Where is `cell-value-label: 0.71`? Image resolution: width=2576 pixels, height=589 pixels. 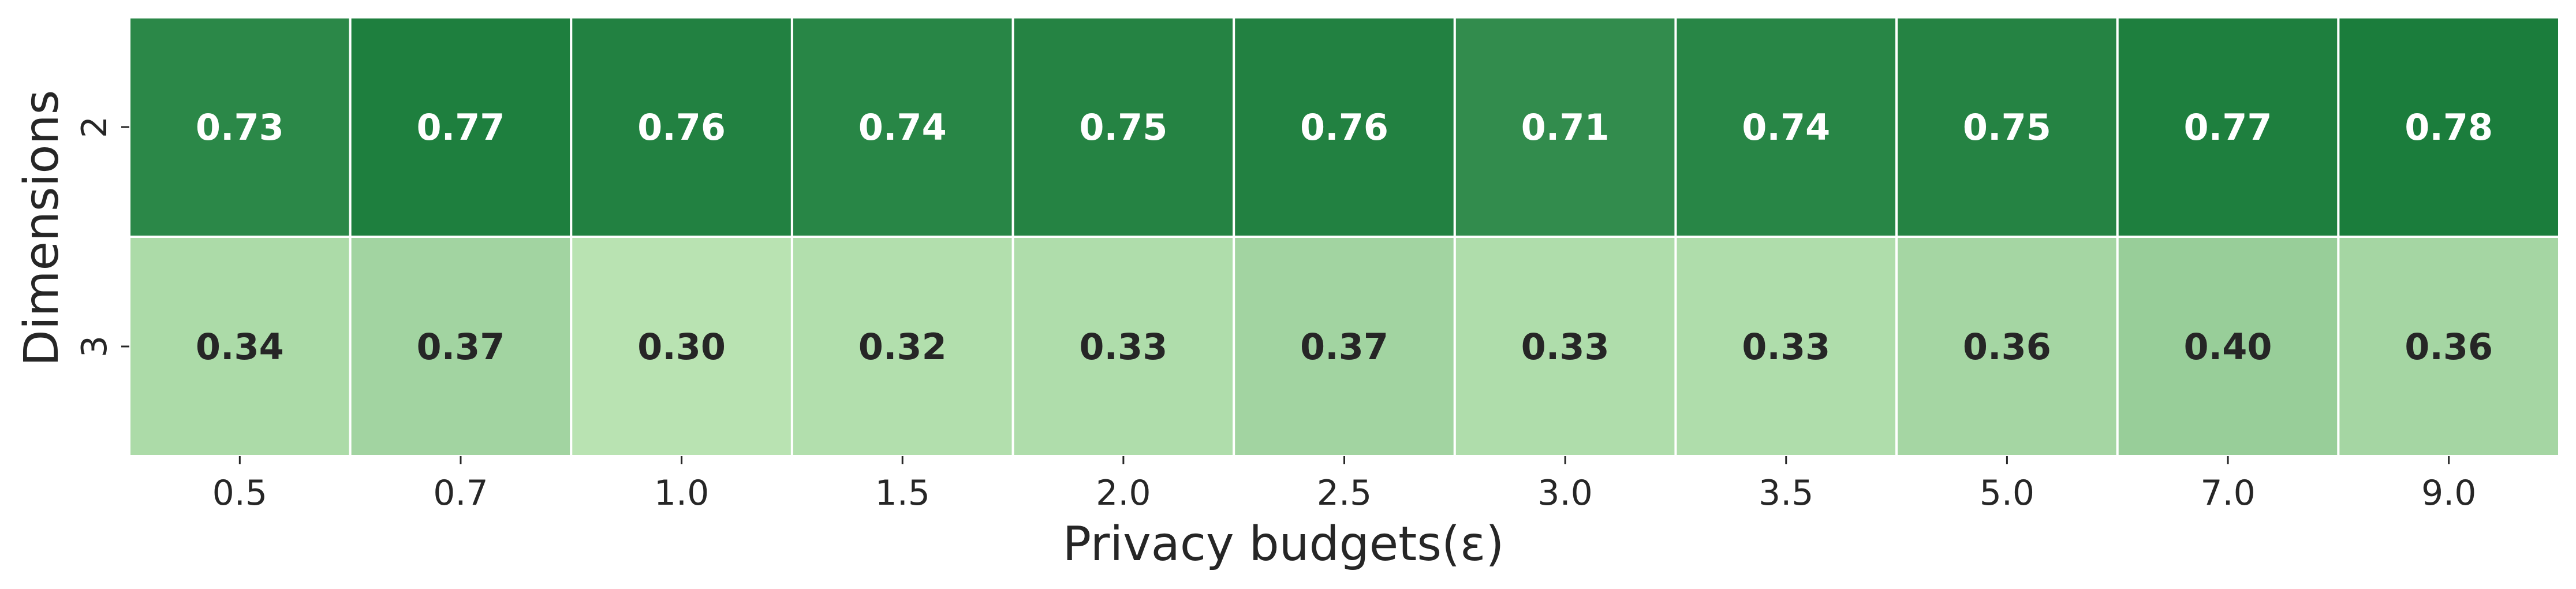 cell-value-label: 0.71 is located at coordinates (1565, 127).